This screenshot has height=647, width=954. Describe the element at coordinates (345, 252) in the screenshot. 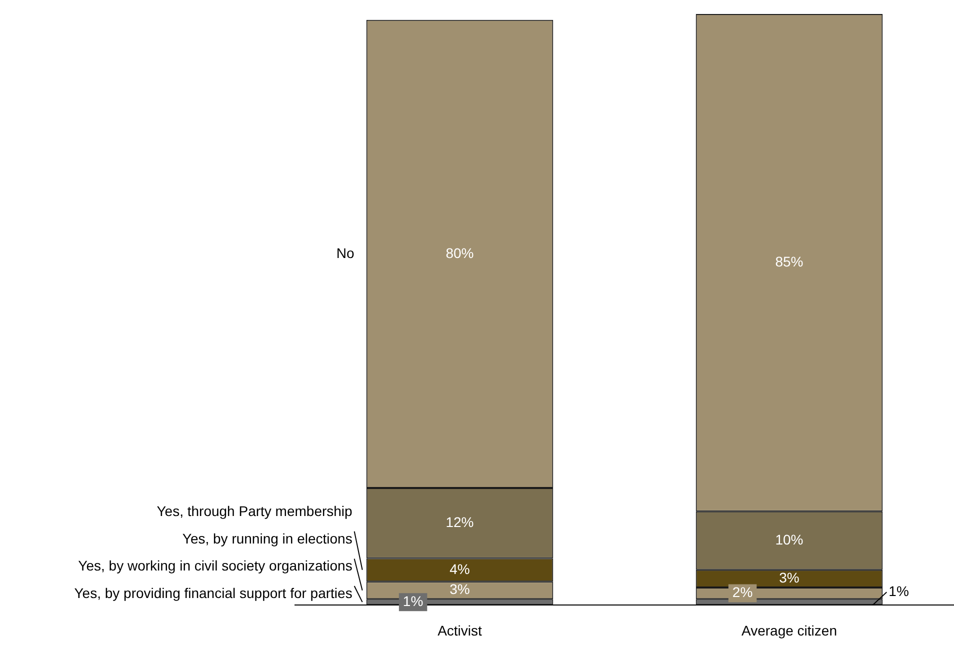

I see `series-label: No` at that location.